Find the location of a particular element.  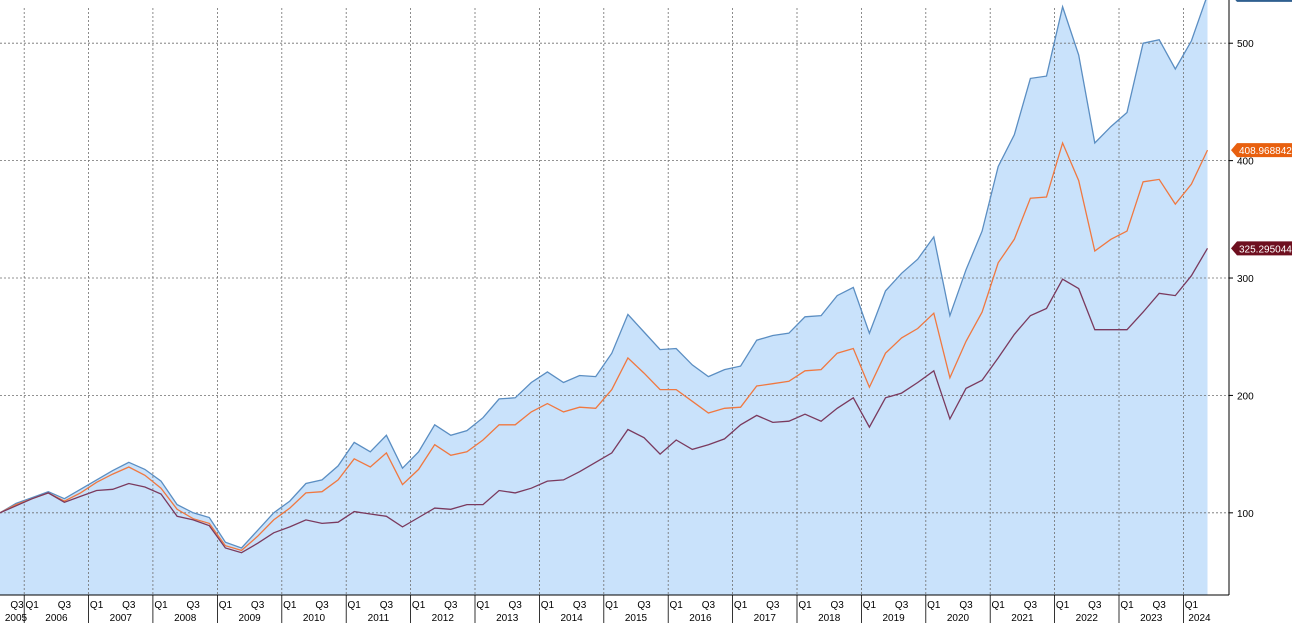

x-year-label: 2022 is located at coordinates (1087, 618).